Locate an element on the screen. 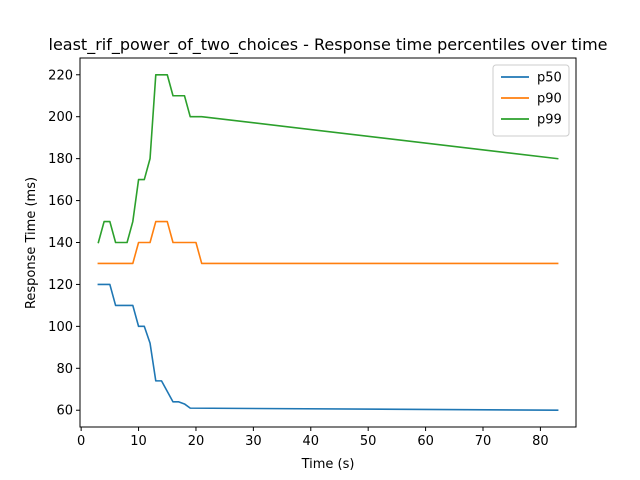  x-tick-label: 60 is located at coordinates (425, 441).